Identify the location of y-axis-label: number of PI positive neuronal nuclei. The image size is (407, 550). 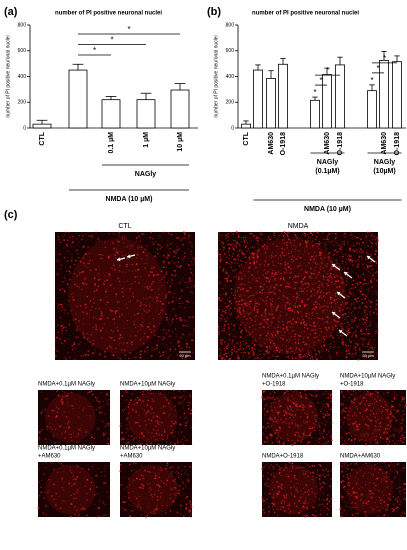
(216, 76).